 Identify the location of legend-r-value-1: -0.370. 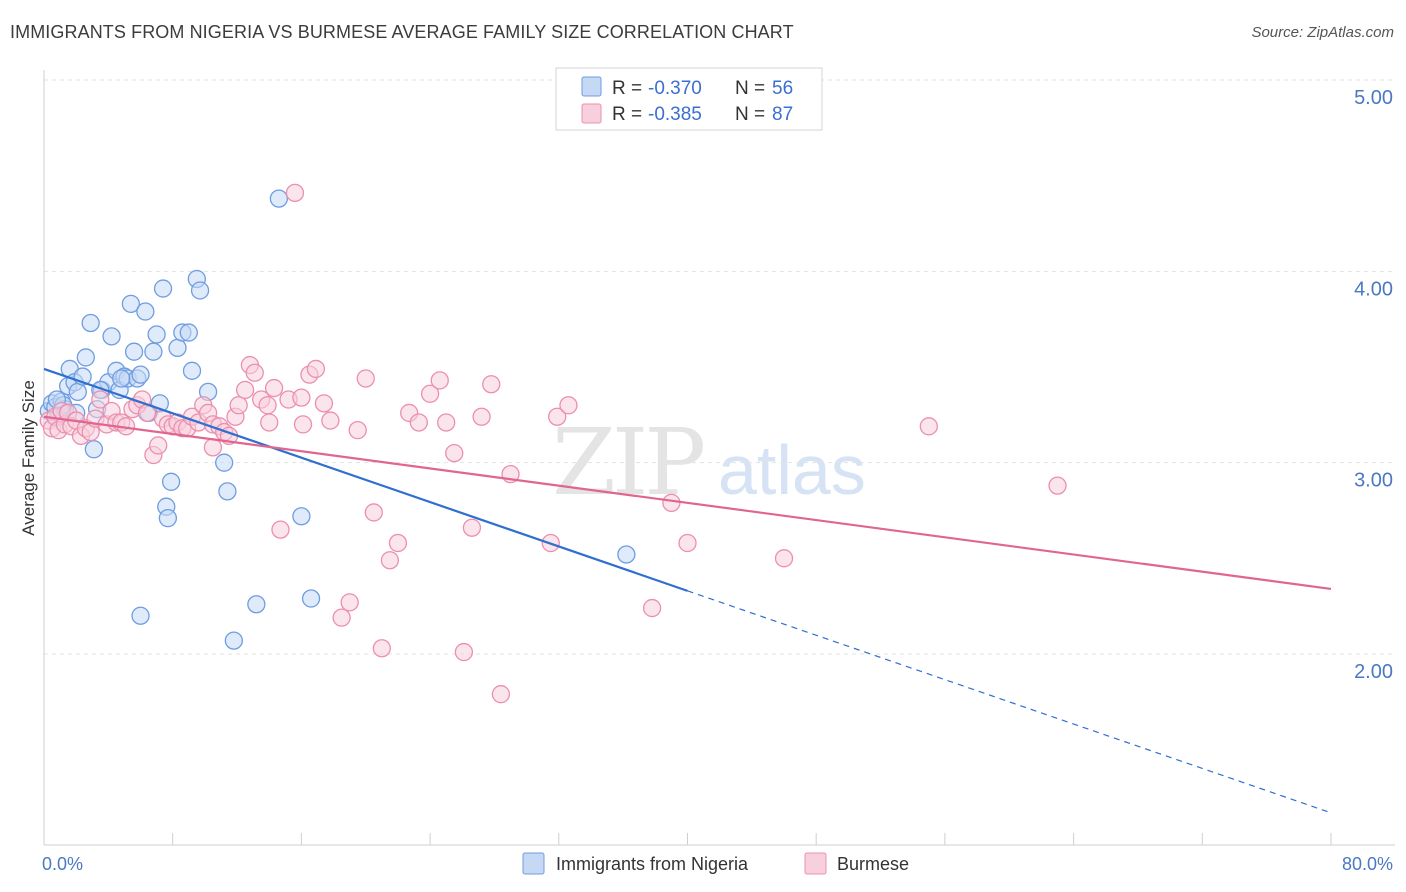
(675, 88).